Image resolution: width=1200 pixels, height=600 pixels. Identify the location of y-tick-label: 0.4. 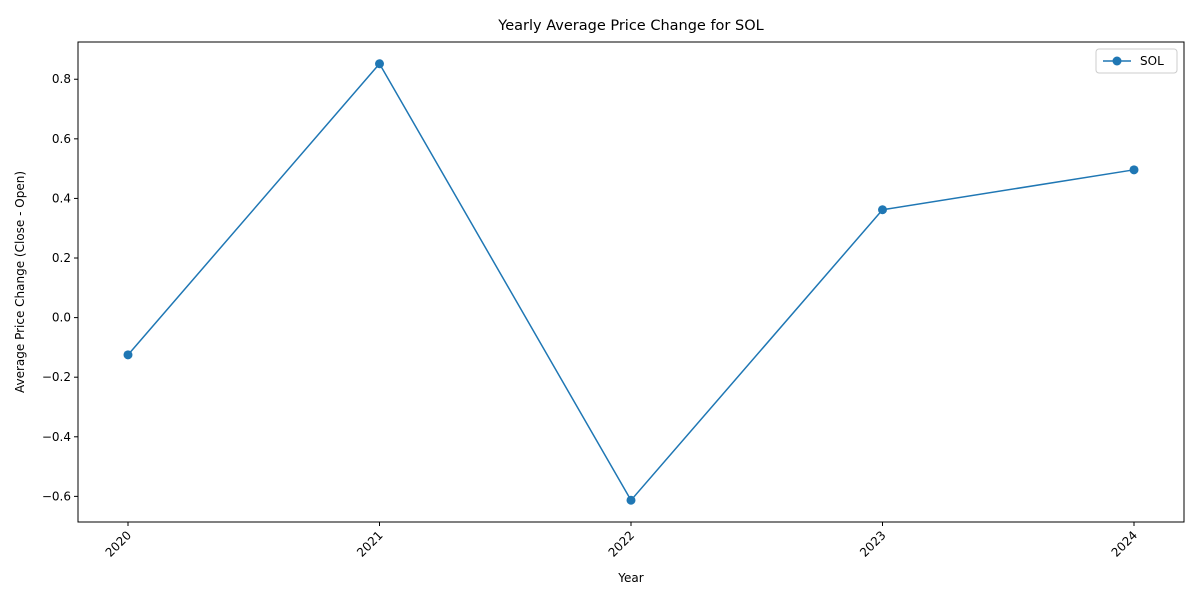
(61, 198).